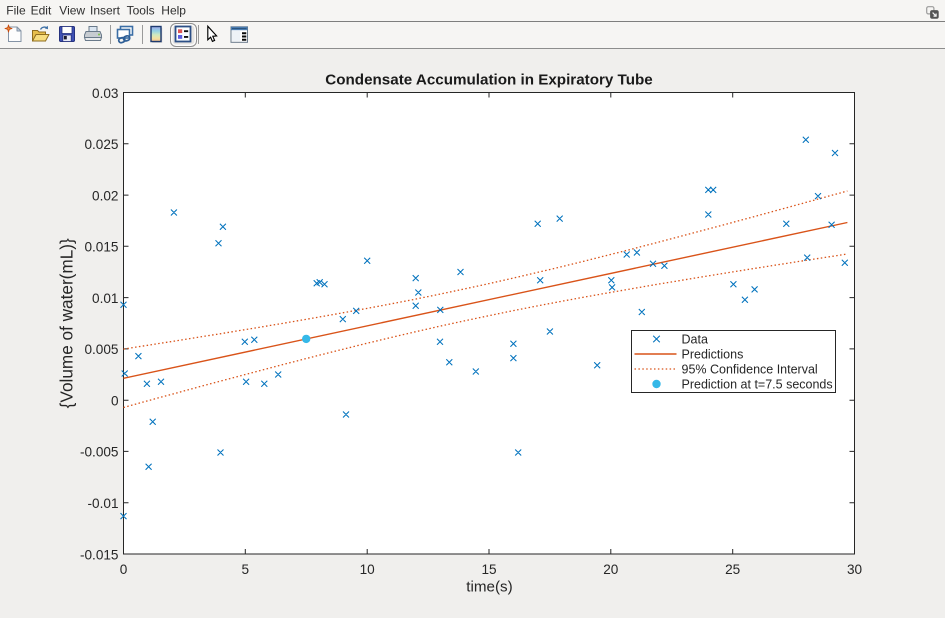 This screenshot has width=945, height=618. Describe the element at coordinates (489, 587) in the screenshot. I see `svg-text: time(s)` at that location.